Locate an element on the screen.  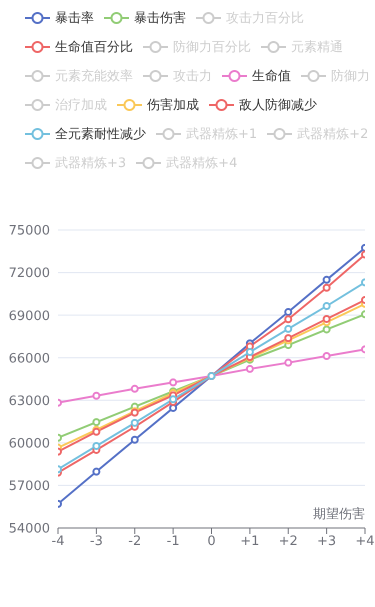
legend-label: 全元素耐性减少 is located at coordinates (100, 134).